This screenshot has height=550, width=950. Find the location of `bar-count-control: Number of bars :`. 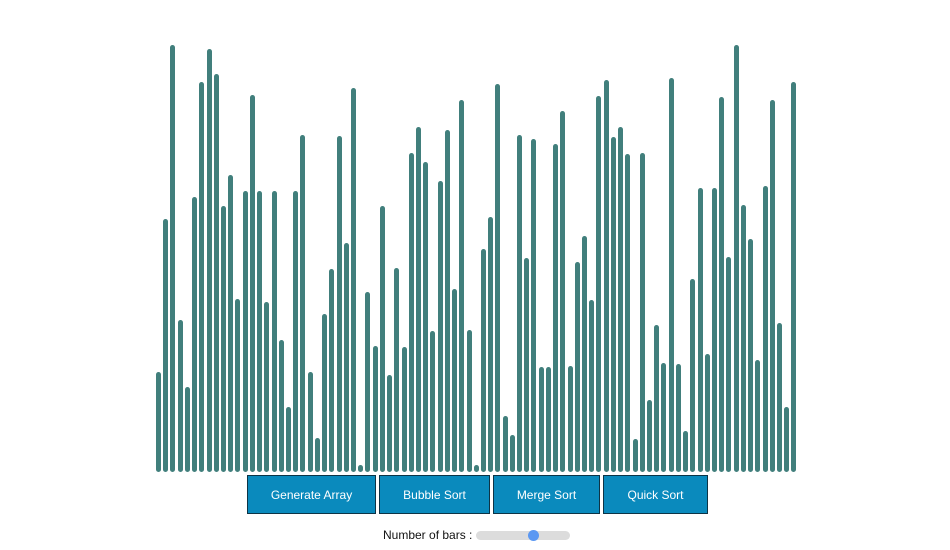

bar-count-control: Number of bars : is located at coordinates (477, 535).